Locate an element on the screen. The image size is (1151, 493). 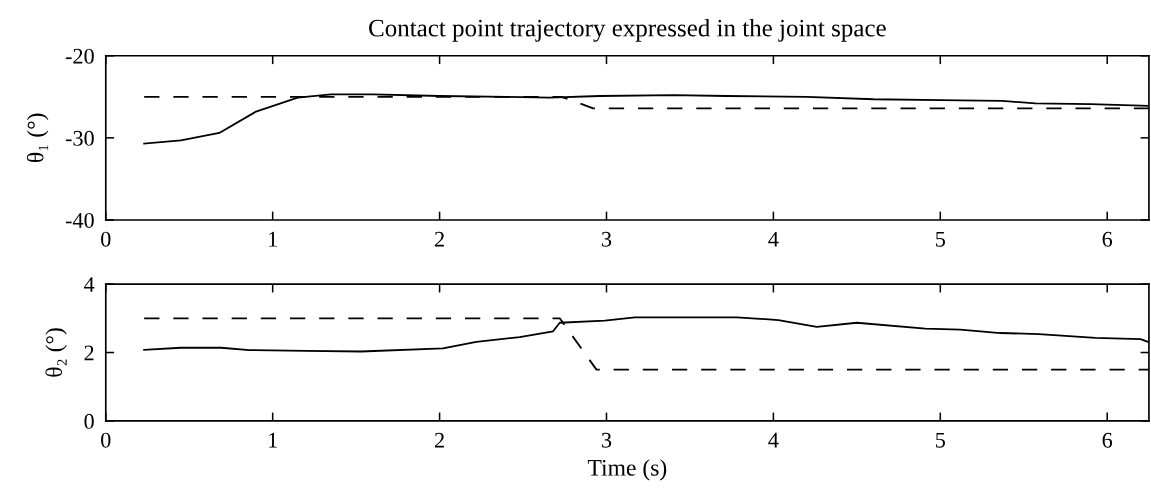
chart-title: Contact point trajectory expressed in the joint space is located at coordinates (627, 30).